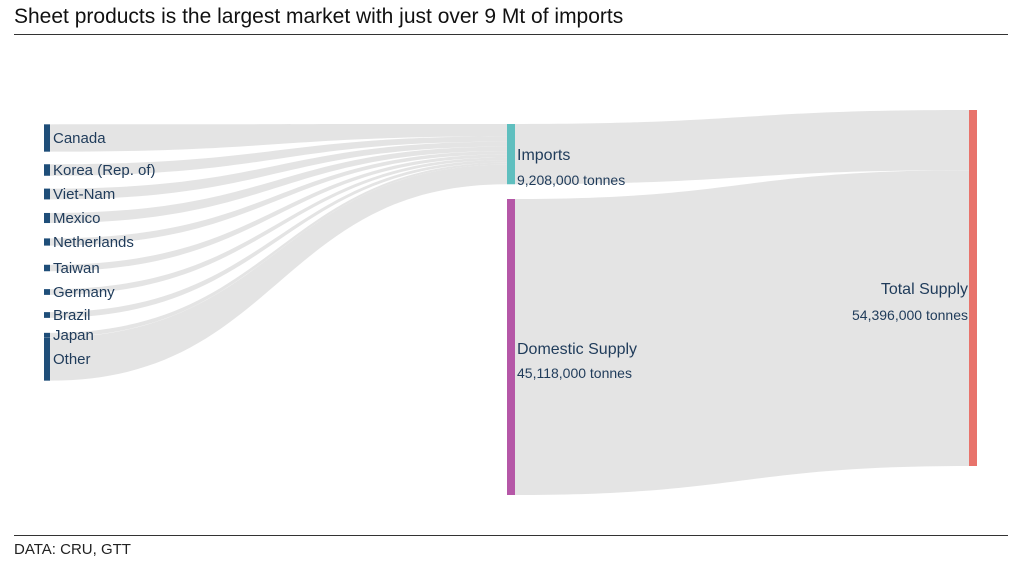 This screenshot has height=567, width=1024. I want to click on link-brazil-to-imports, so click(278, 238).